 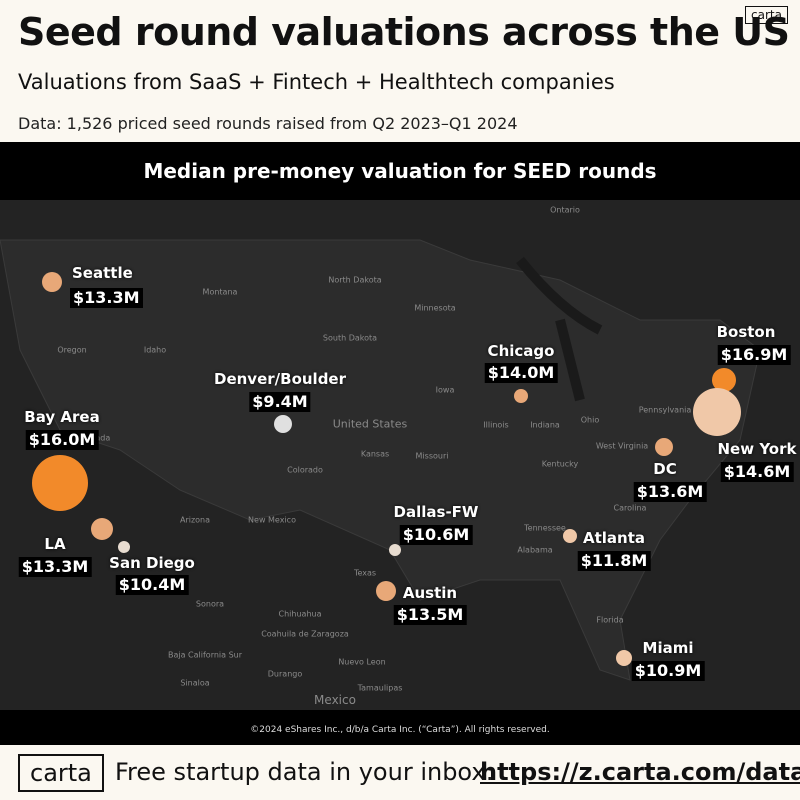 I want to click on city-value: $13.5M, so click(x=430, y=615).